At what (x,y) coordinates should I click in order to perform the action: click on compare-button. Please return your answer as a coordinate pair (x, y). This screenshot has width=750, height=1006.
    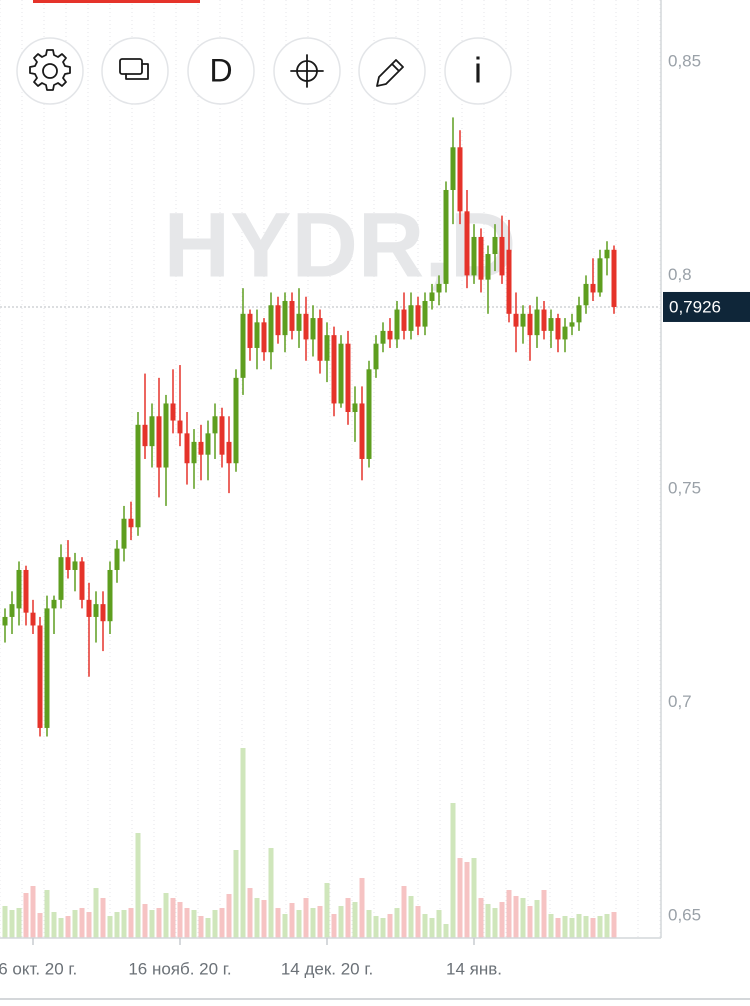
    Looking at the image, I should click on (135, 71).